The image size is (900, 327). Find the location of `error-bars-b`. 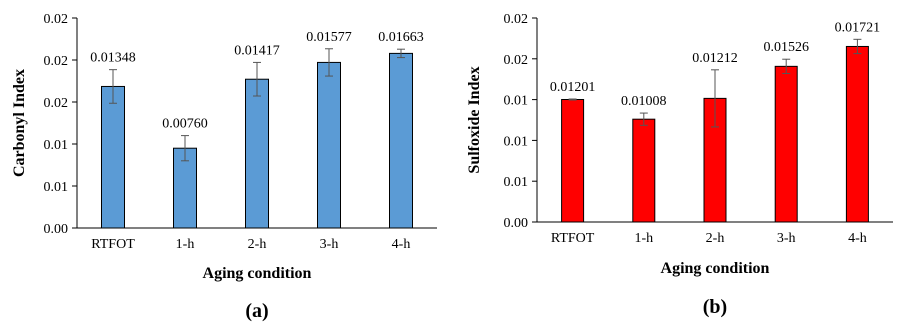

error-bars-b is located at coordinates (715, 83).